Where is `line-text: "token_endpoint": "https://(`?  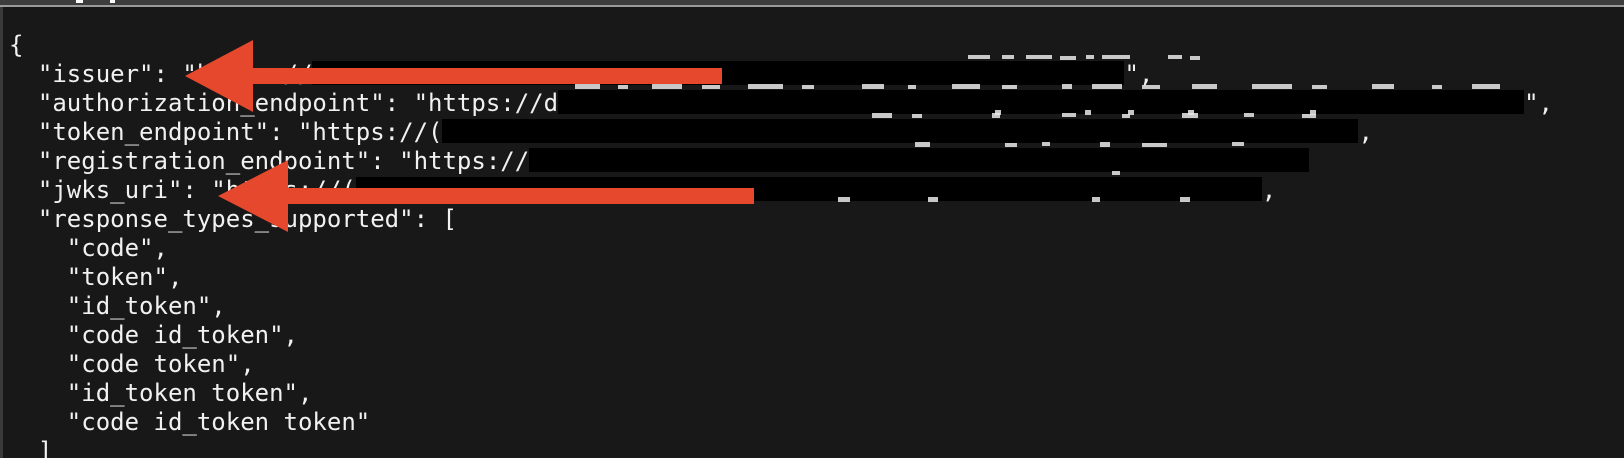 line-text: "token_endpoint": "https://( is located at coordinates (226, 132).